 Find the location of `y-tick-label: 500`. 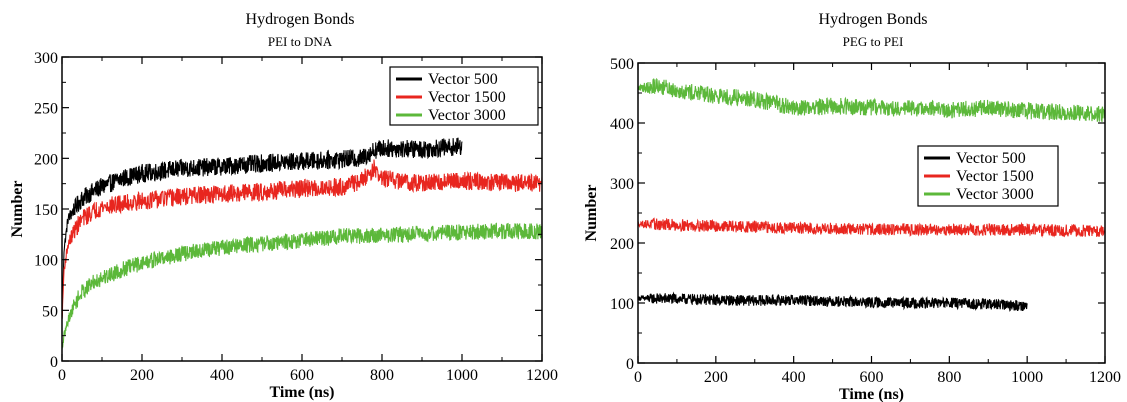

y-tick-label: 500 is located at coordinates (622, 64).